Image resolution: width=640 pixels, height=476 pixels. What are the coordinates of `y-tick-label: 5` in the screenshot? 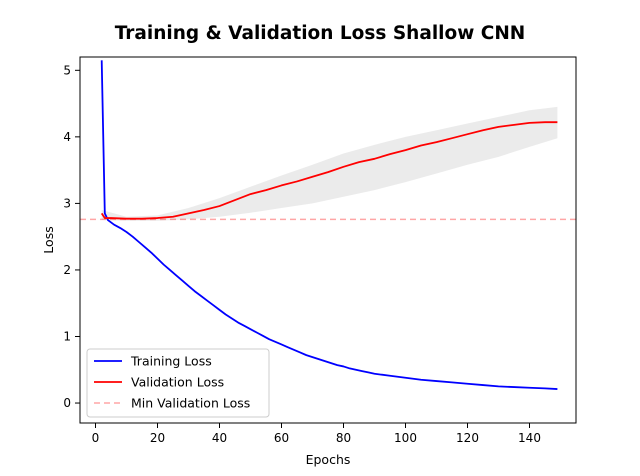 It's located at (67, 70).